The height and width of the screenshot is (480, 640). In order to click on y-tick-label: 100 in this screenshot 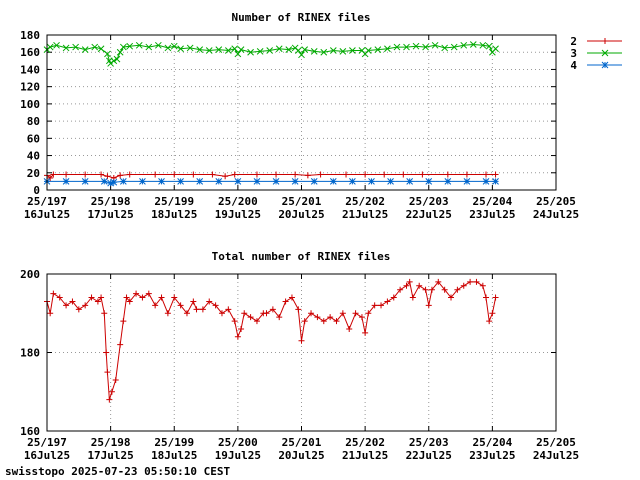, I will do `click(30, 104)`.